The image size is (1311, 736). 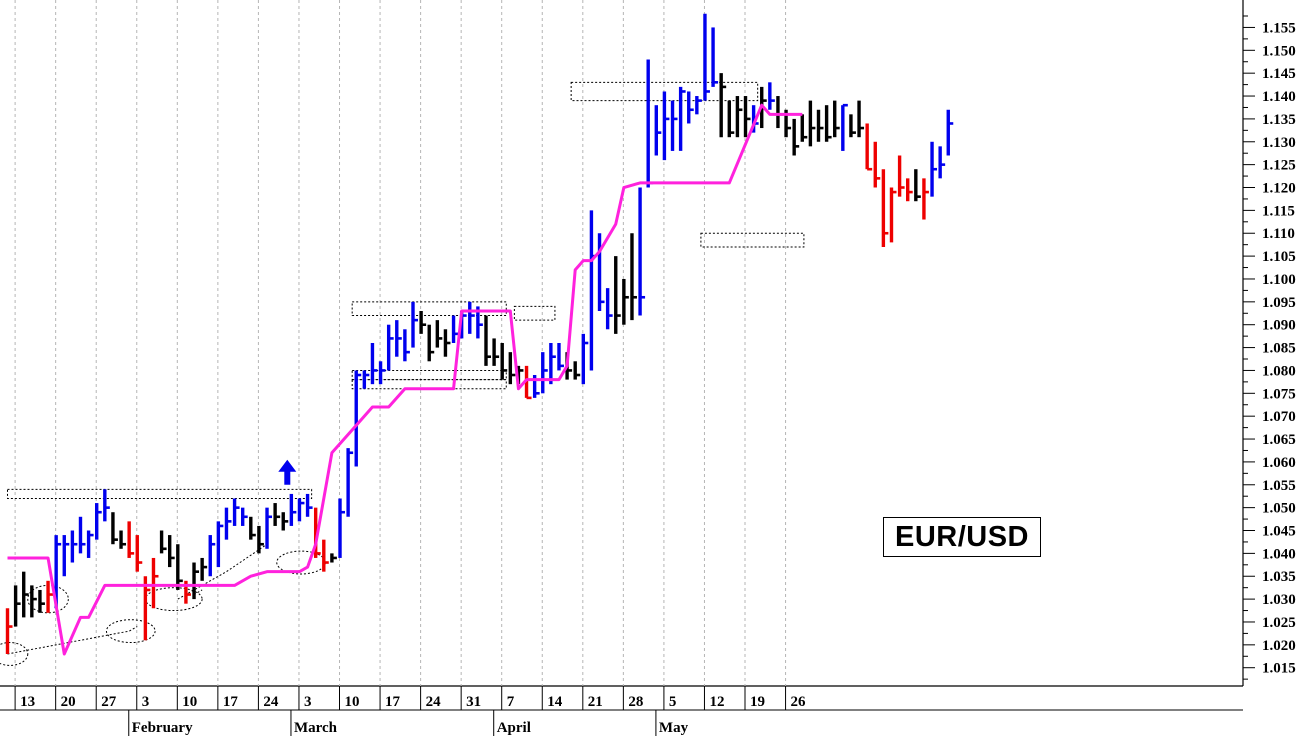 What do you see at coordinates (68, 702) in the screenshot?
I see `x-tick-label: 20` at bounding box center [68, 702].